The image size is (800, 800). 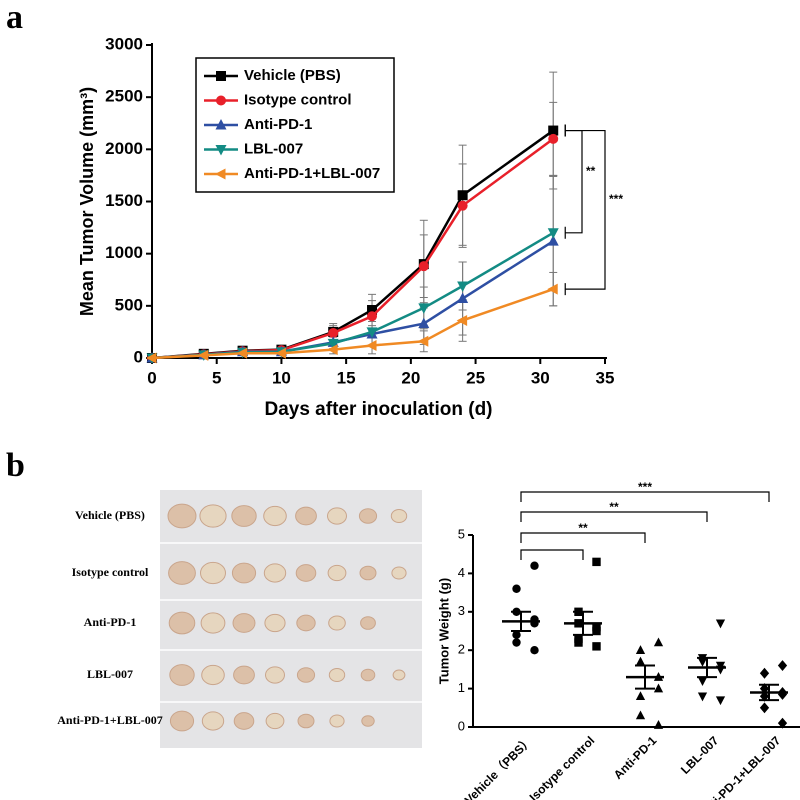 What do you see at coordinates (498, 766) in the screenshot?
I see `x-tick-label: Vehicle（PBS）` at bounding box center [498, 766].